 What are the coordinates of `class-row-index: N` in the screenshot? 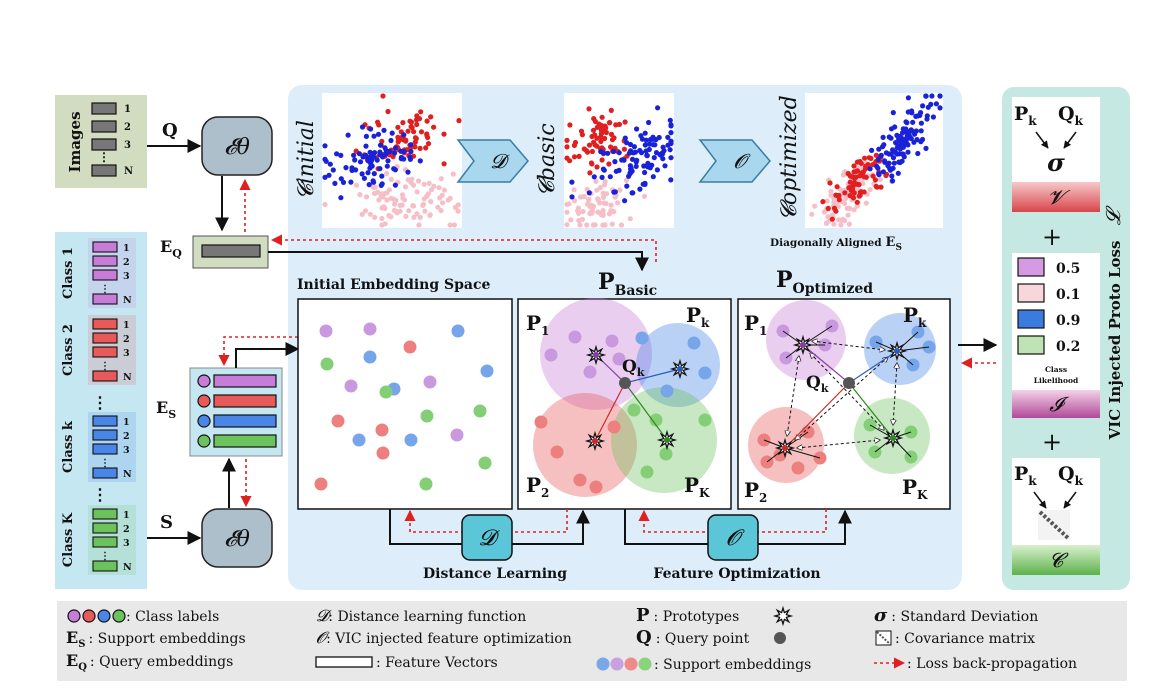 It's located at (127, 300).